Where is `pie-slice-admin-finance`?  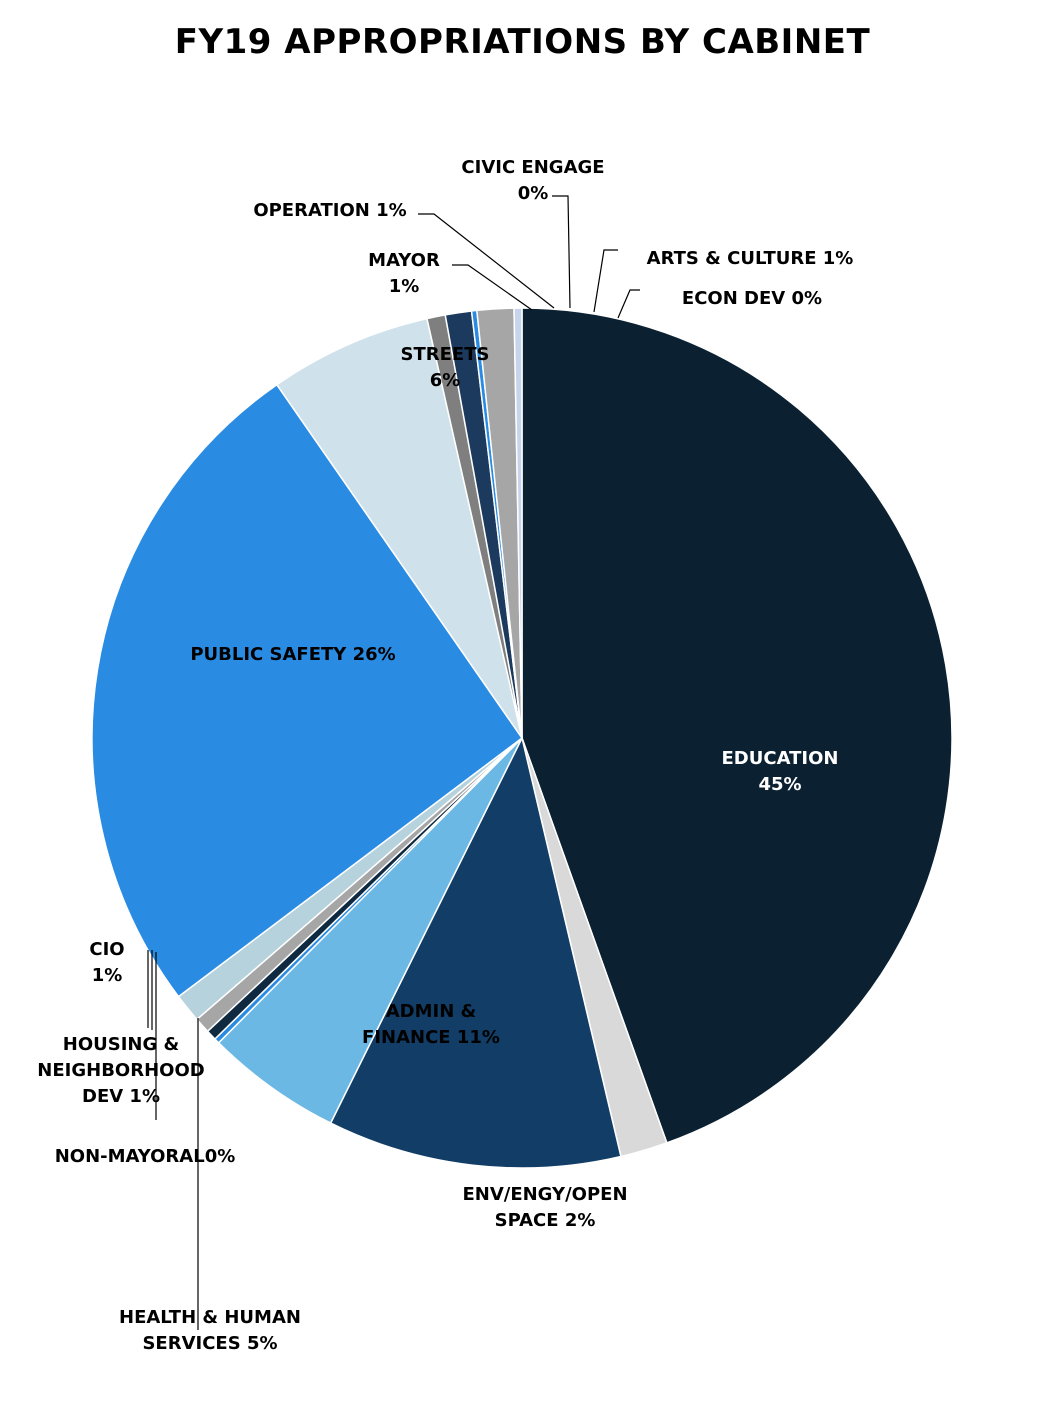 pie-slice-admin-finance is located at coordinates (475, 952).